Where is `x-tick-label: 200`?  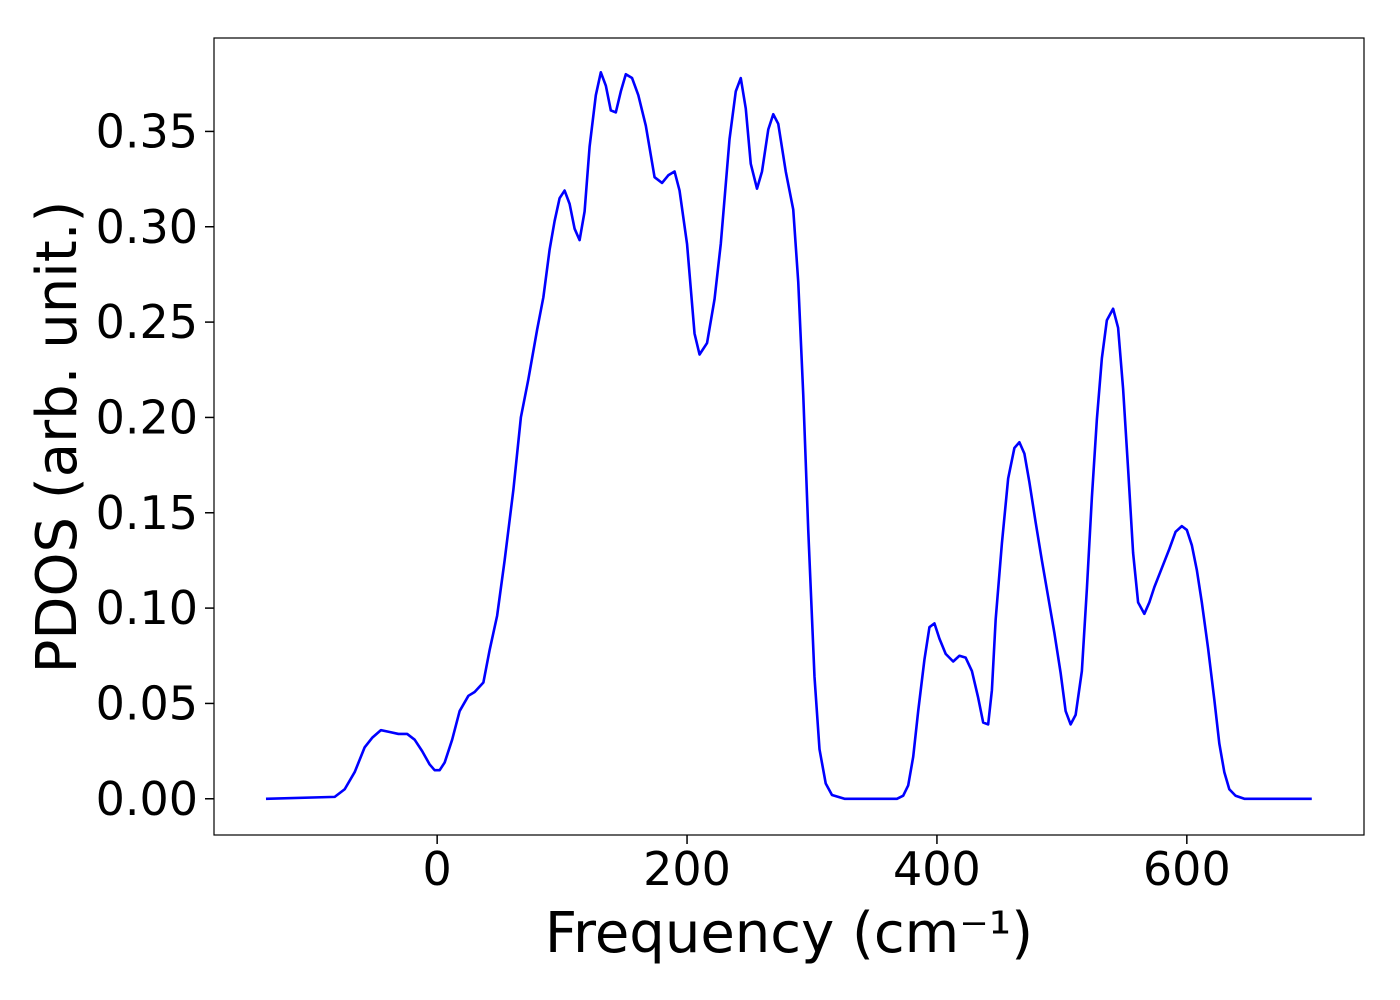
x-tick-label: 200 is located at coordinates (687, 869).